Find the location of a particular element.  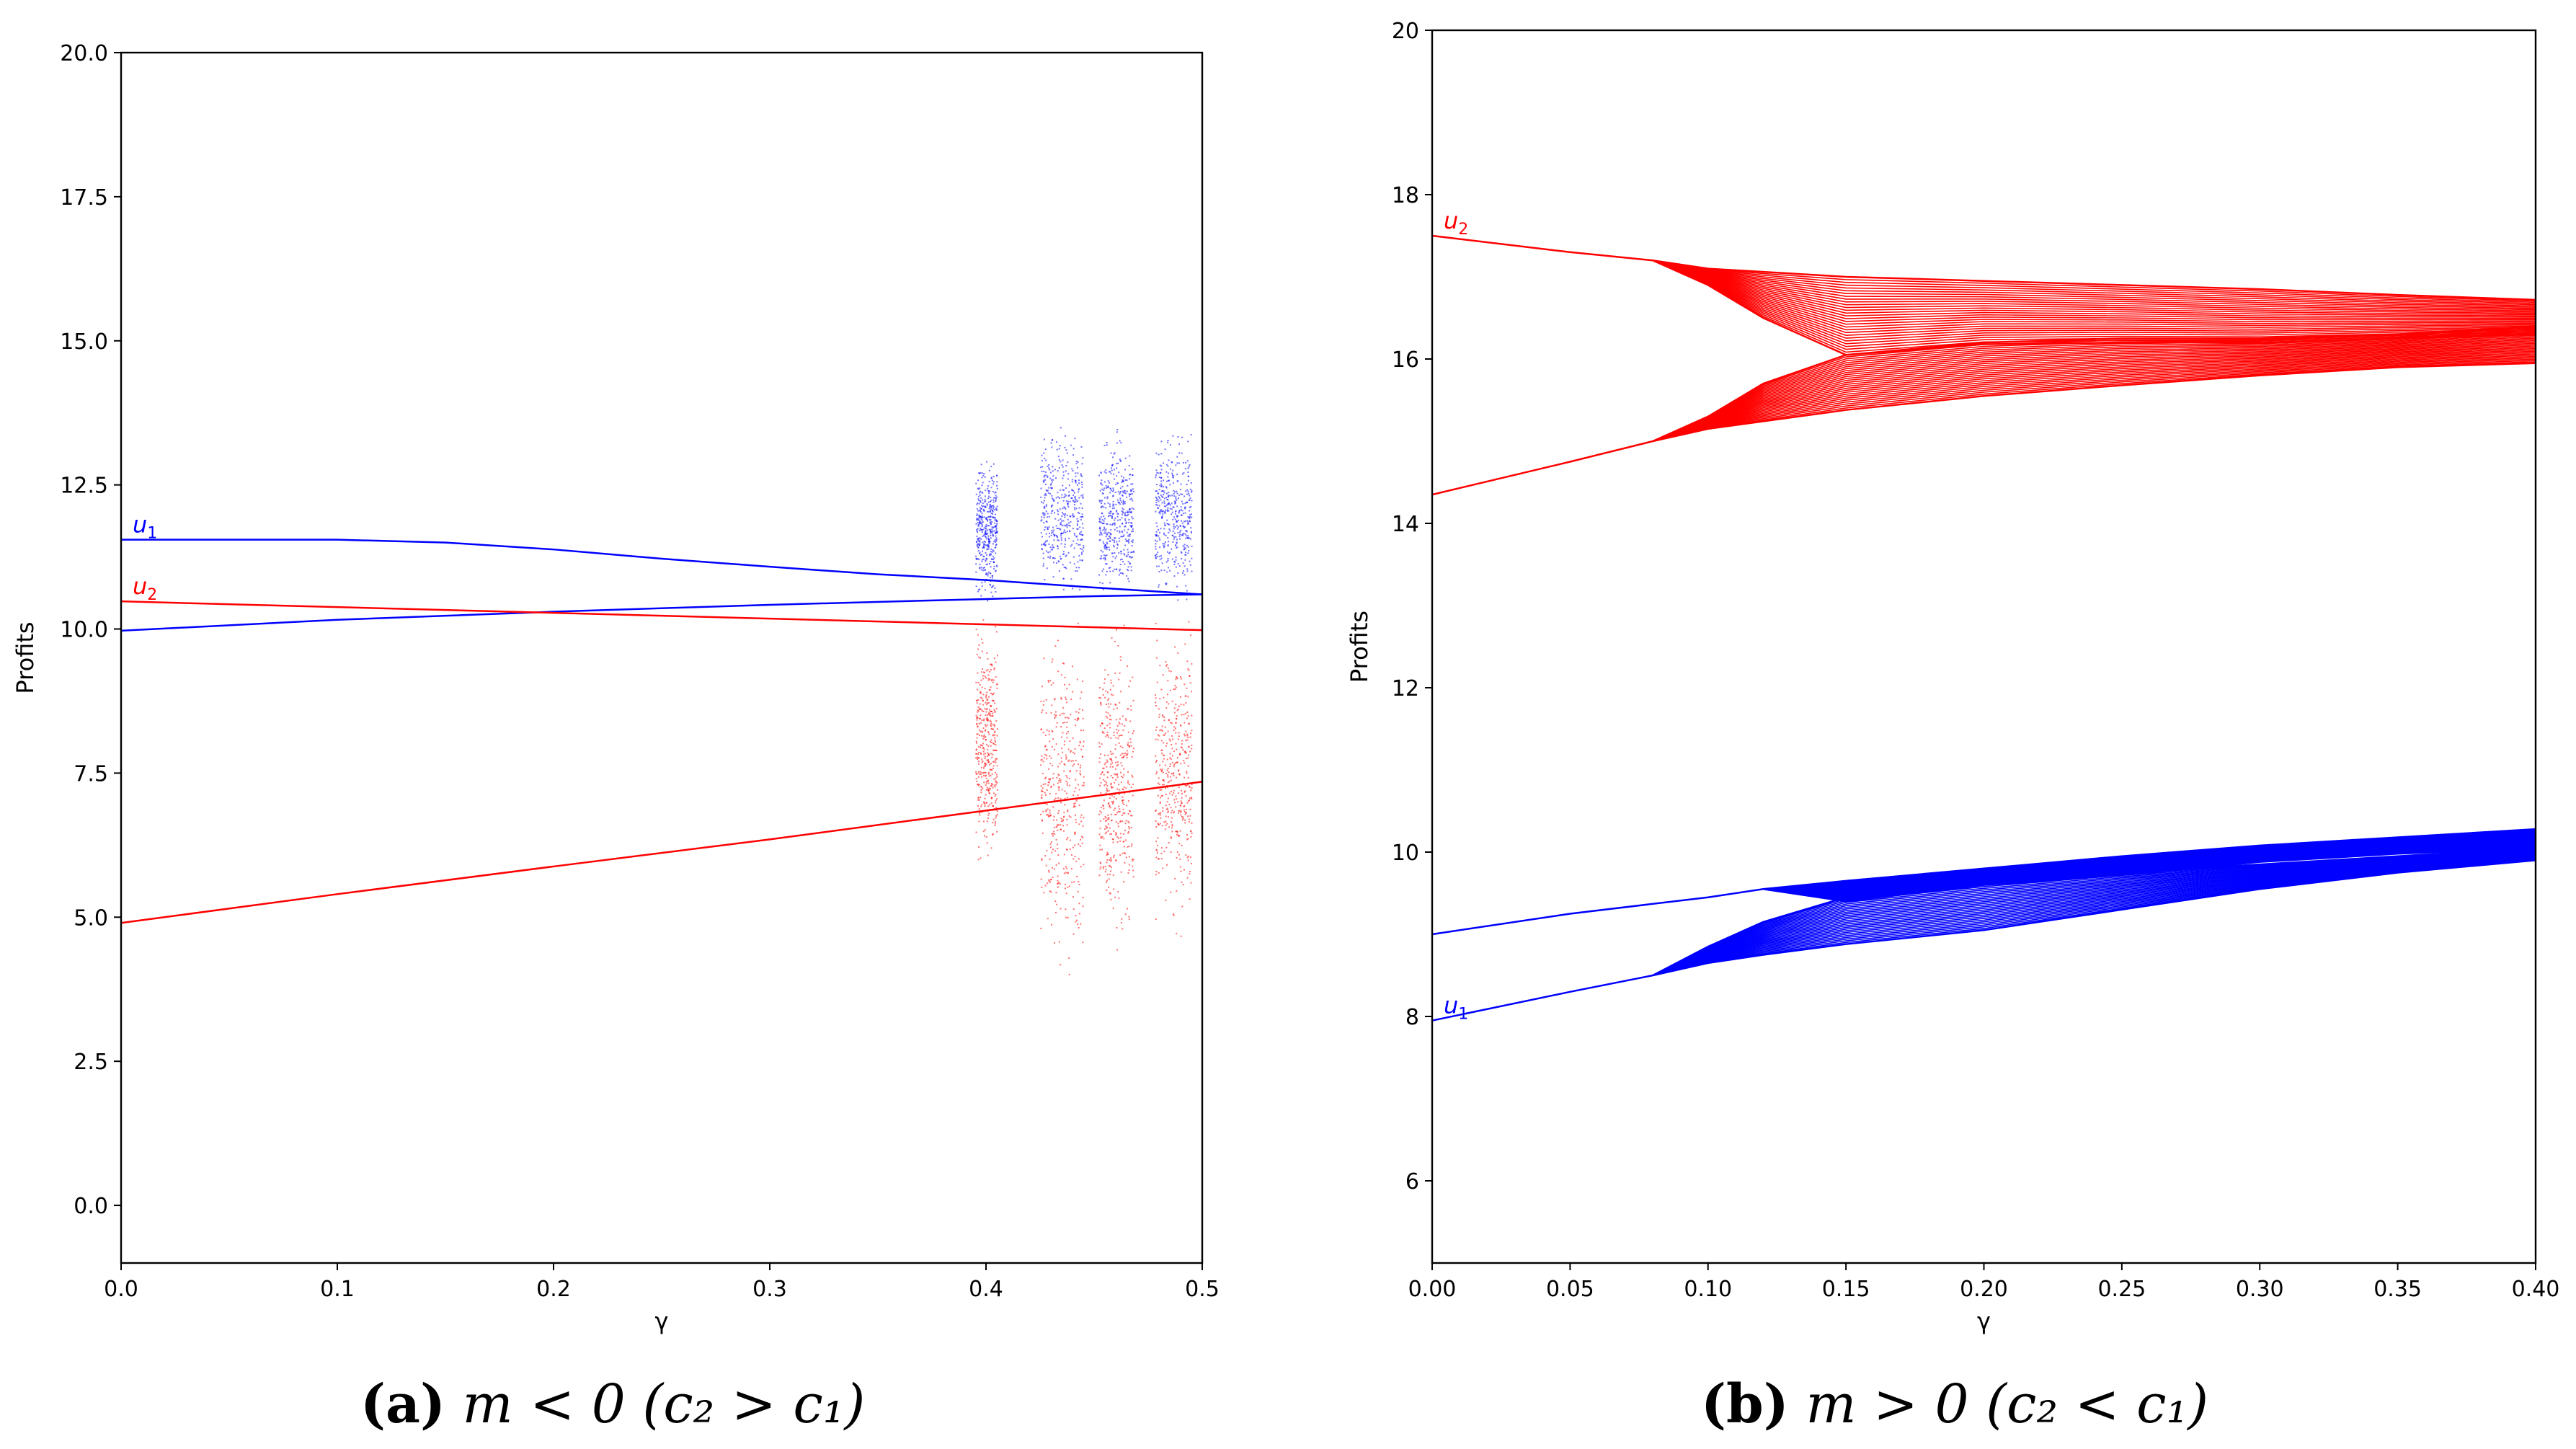

x-tick-label: 0.25 is located at coordinates (2121, 1289).